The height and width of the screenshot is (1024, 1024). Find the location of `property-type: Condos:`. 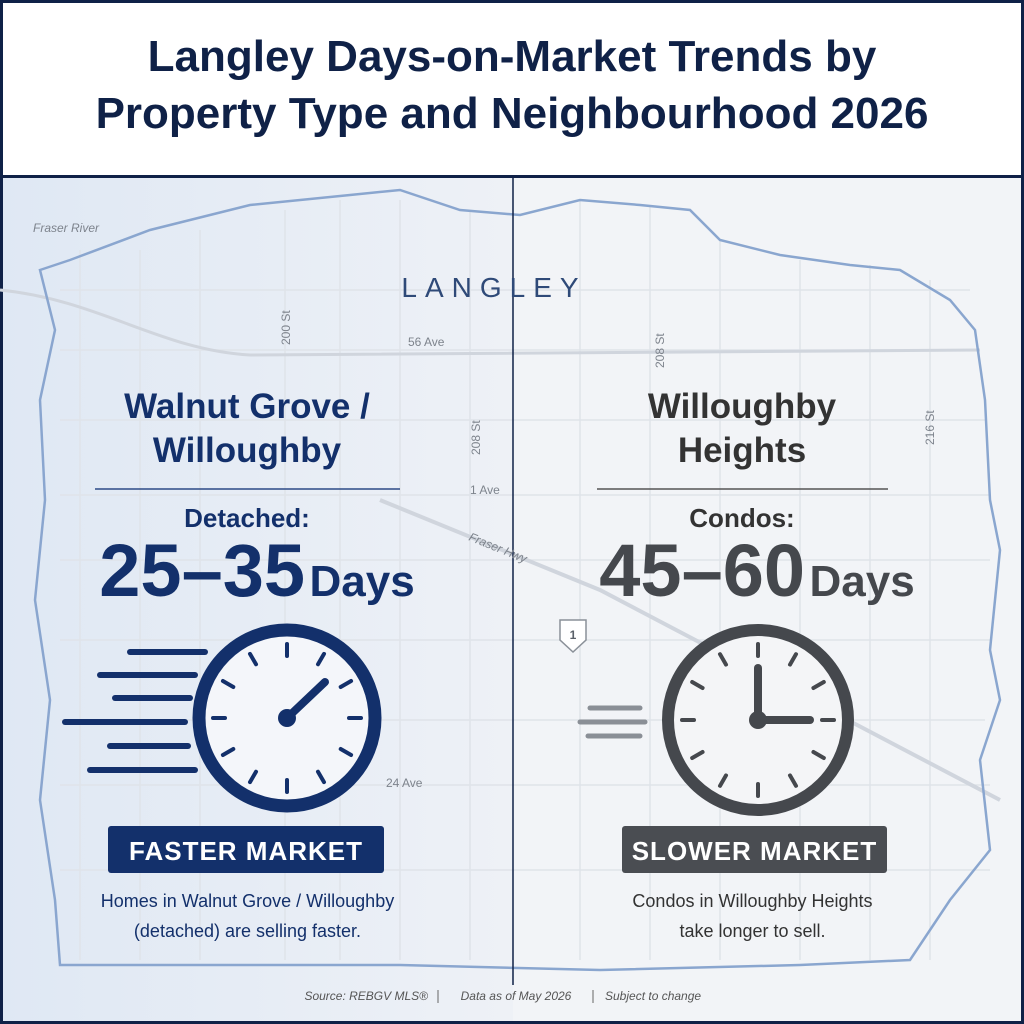

property-type: Condos: is located at coordinates (742, 518).